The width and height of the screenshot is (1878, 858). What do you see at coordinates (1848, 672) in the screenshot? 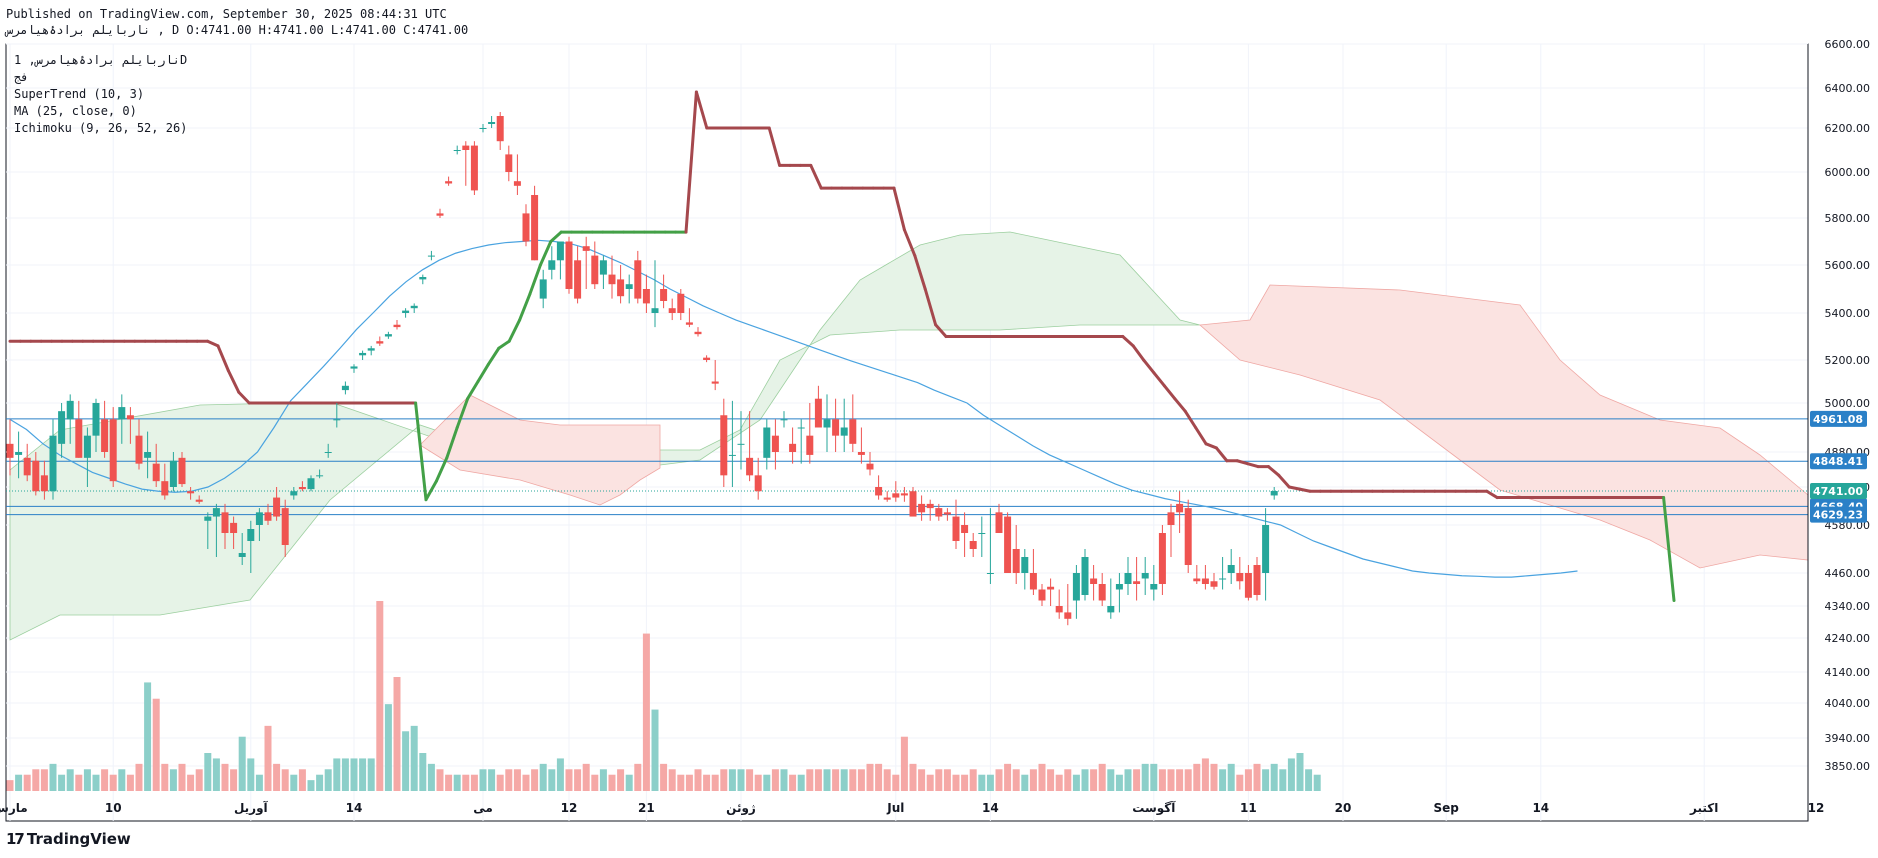
I see `y-tick-label: 4140.00` at bounding box center [1848, 672].